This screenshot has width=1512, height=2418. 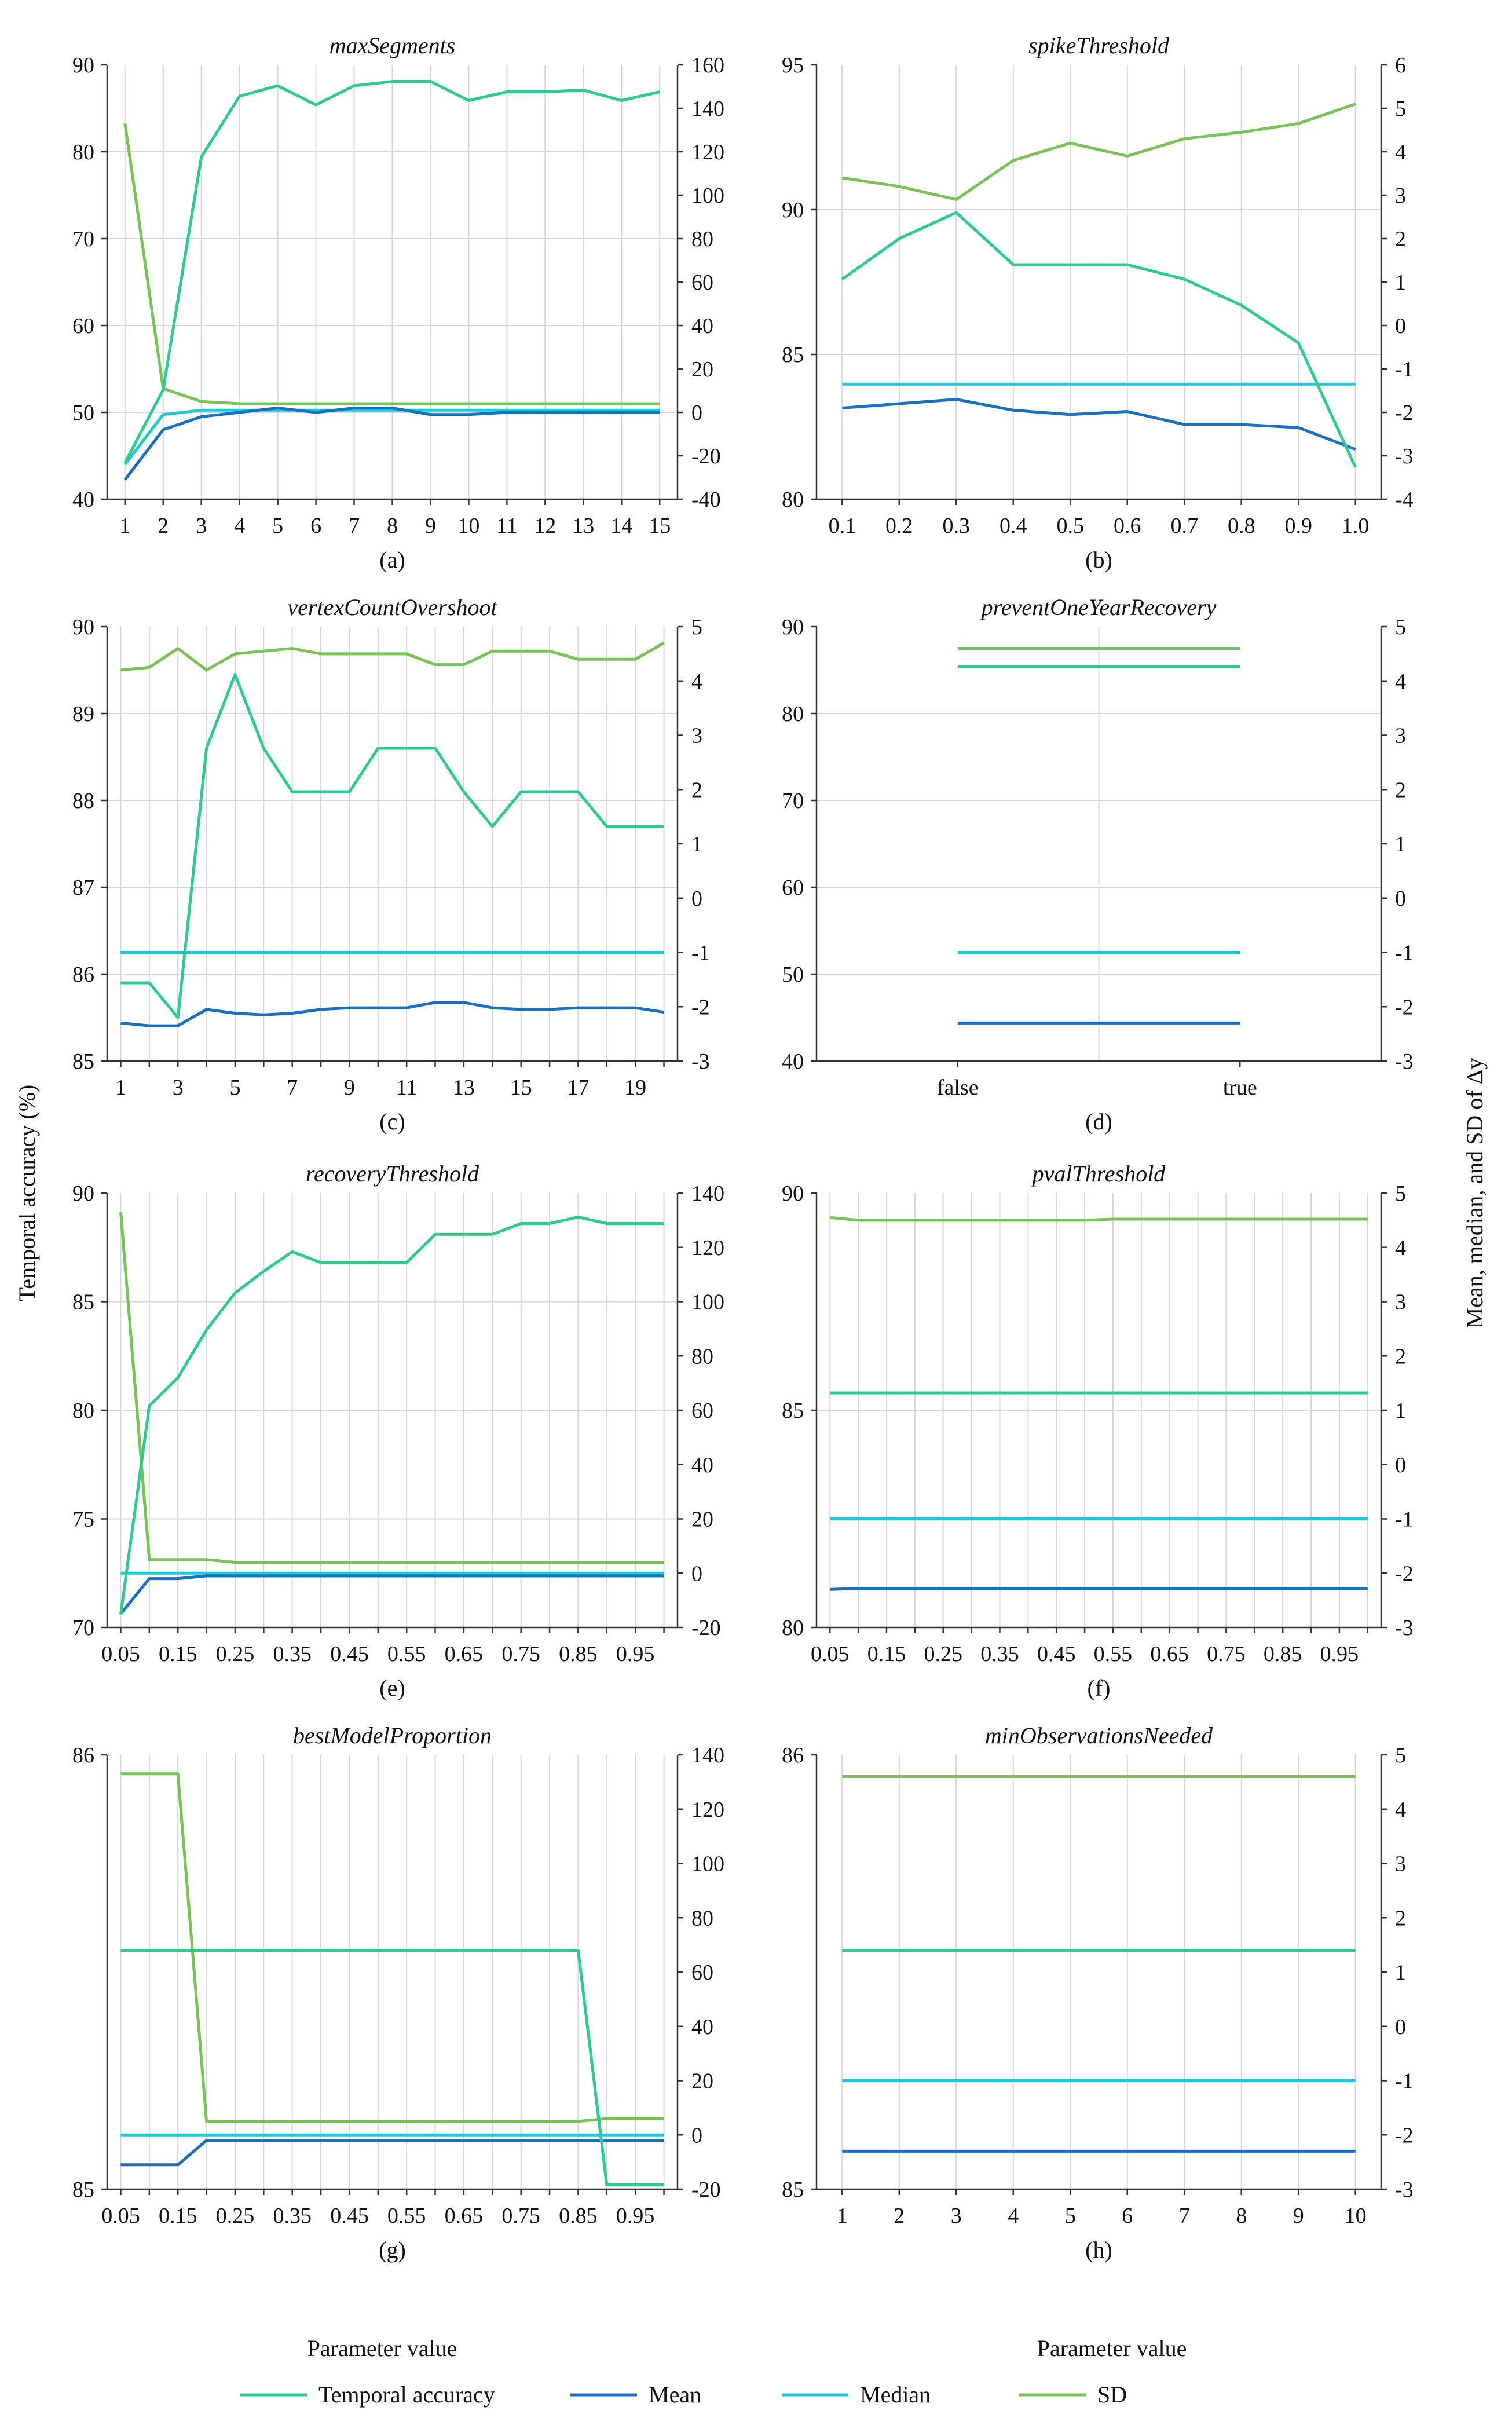 I want to click on panel-letter: (c), so click(x=392, y=1122).